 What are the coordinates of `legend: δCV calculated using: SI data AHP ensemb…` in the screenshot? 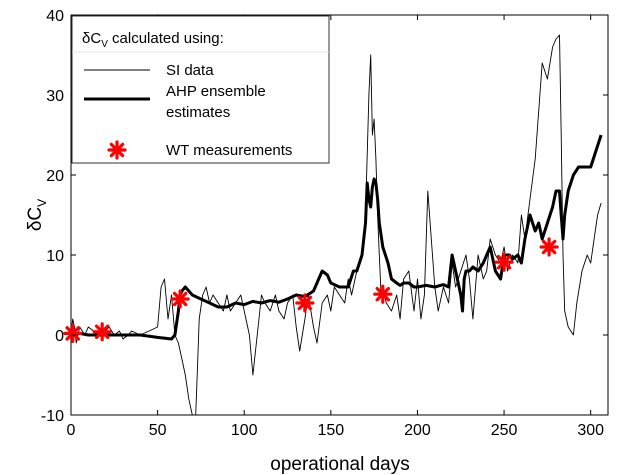 It's located at (200, 89).